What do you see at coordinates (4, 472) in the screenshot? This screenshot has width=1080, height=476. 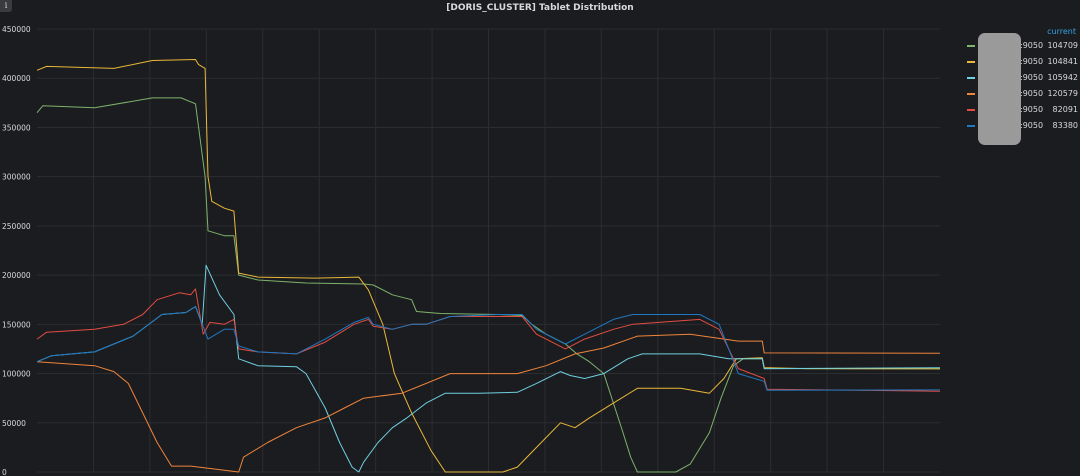 I see `y-tick-label: 0` at bounding box center [4, 472].